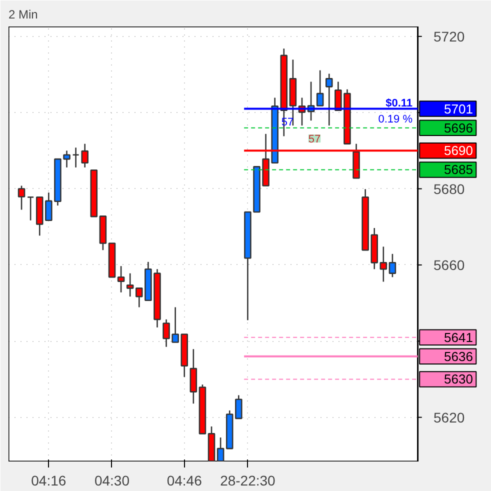 Image resolution: width=491 pixels, height=491 pixels. Describe the element at coordinates (449, 417) in the screenshot. I see `y-tick-label: 5620` at that location.